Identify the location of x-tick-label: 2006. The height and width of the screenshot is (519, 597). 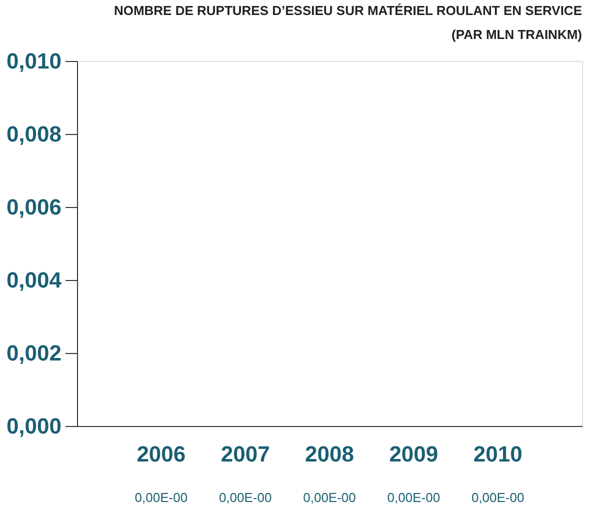
(161, 454).